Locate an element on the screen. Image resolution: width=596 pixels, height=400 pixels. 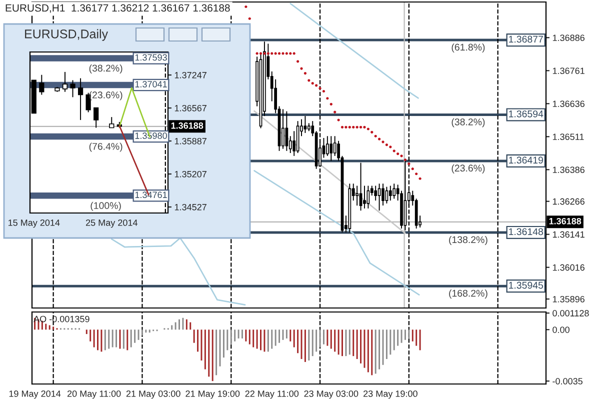
x-tick-label: 20 May 11:00 is located at coordinates (94, 394).